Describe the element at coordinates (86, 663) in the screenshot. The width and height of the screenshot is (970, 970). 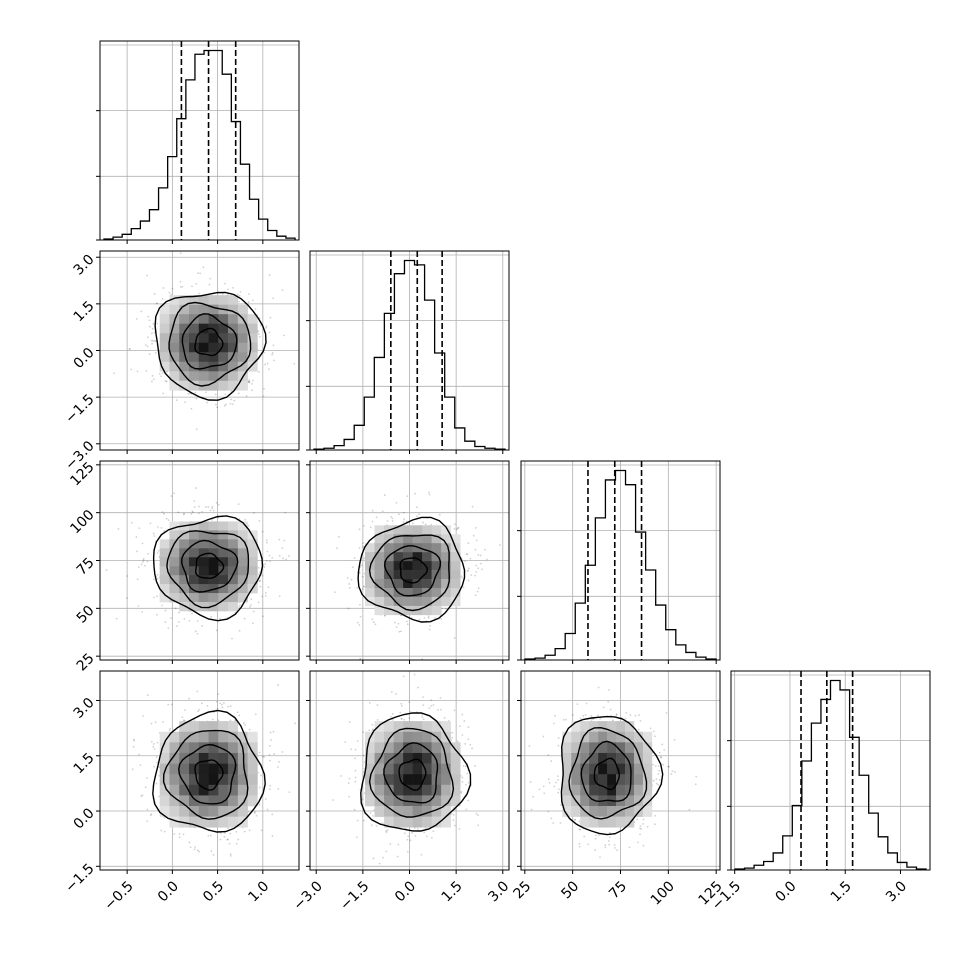
I see `y-tick-label: 25` at that location.